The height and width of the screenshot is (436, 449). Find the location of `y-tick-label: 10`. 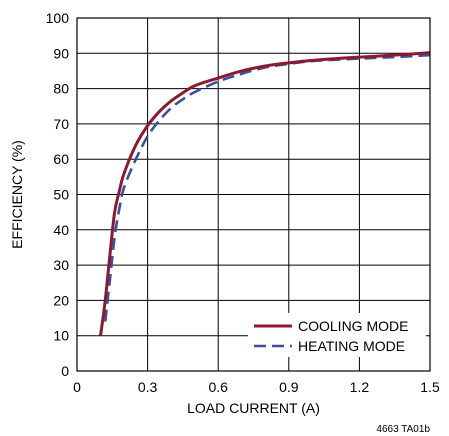

y-tick-label: 10 is located at coordinates (61, 336).